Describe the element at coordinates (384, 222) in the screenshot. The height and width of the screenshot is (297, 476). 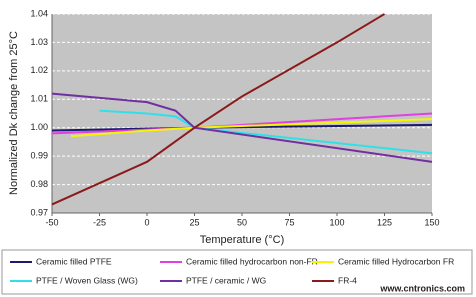
I see `x-tick-label: 125` at that location.